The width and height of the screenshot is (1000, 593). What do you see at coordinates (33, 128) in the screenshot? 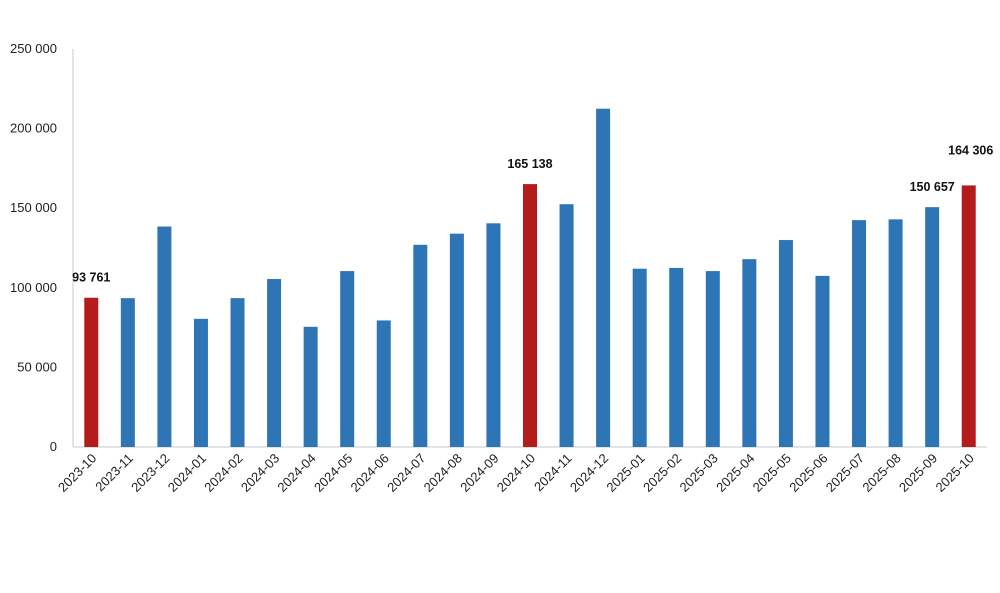
I see `y-tick-label: 200 000` at bounding box center [33, 128].